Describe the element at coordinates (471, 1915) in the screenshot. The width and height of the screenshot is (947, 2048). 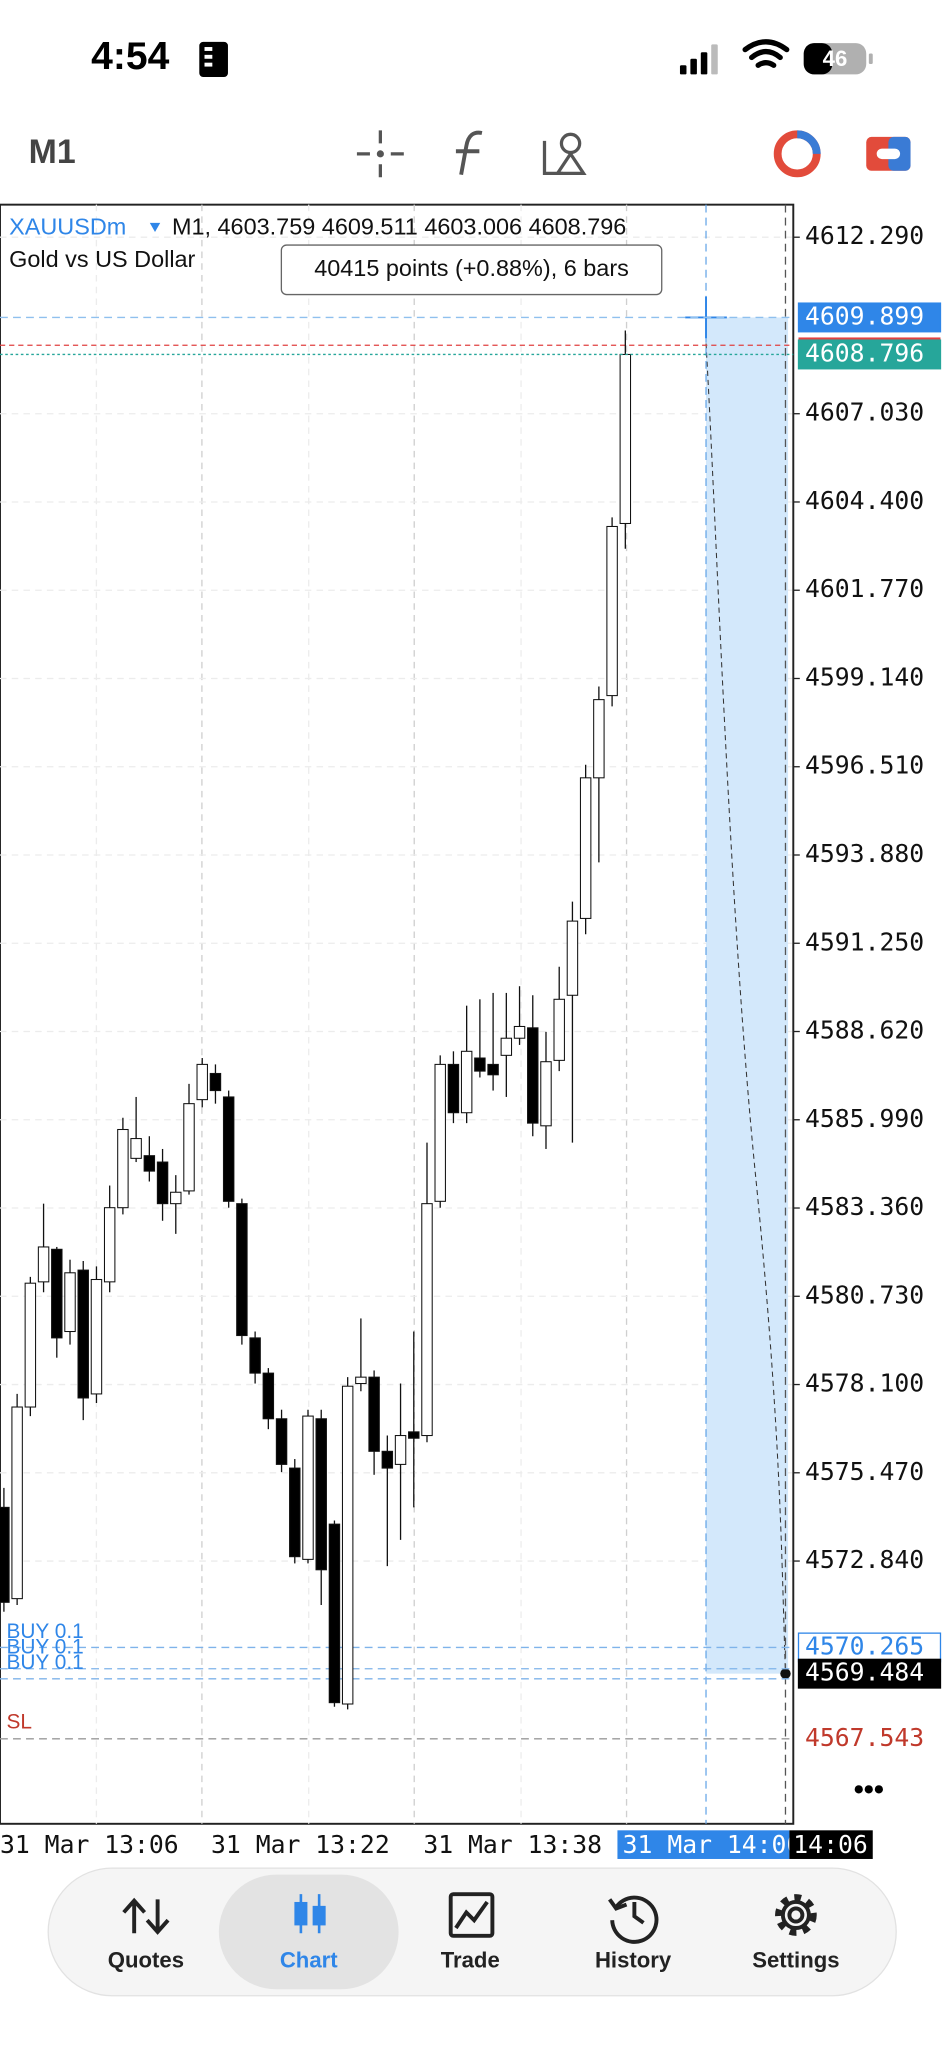
I see `trade-nav-icon` at that location.